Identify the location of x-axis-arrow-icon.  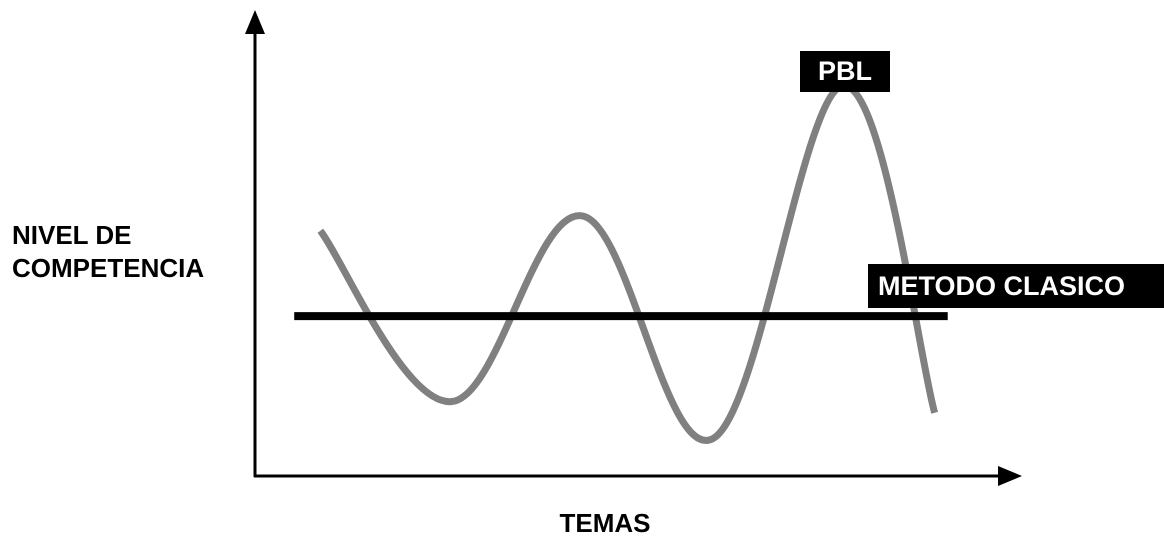
(1010, 476).